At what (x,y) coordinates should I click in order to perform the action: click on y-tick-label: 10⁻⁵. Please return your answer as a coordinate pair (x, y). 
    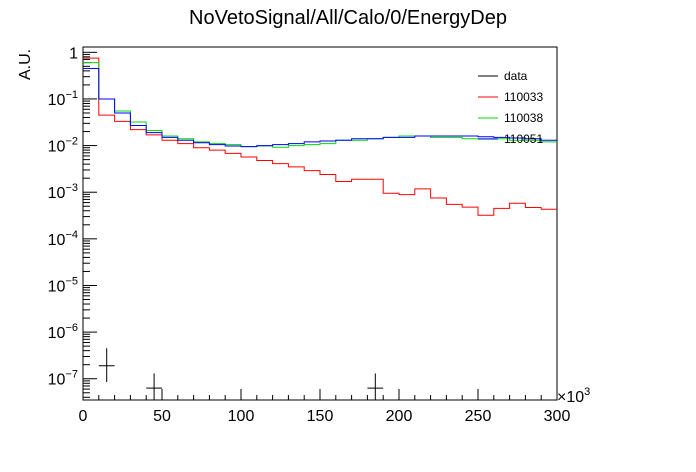
    Looking at the image, I should click on (63, 285).